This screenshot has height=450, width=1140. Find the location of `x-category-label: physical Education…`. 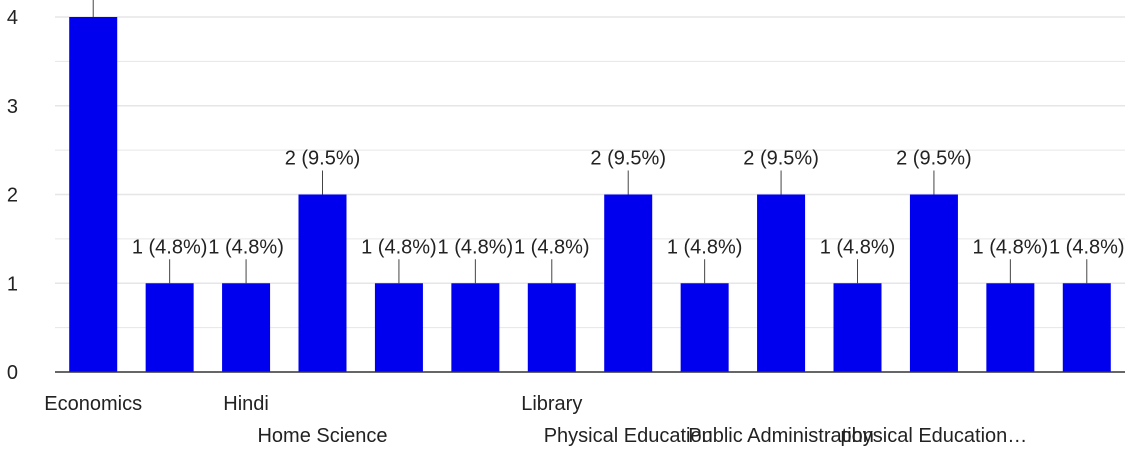

x-category-label: physical Education… is located at coordinates (934, 436).